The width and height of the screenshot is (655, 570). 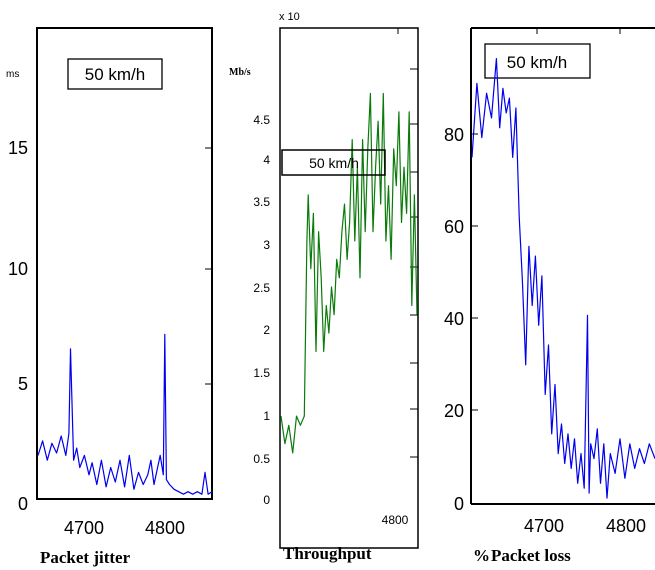 I want to click on throughput-legend-box, so click(x=333, y=162).